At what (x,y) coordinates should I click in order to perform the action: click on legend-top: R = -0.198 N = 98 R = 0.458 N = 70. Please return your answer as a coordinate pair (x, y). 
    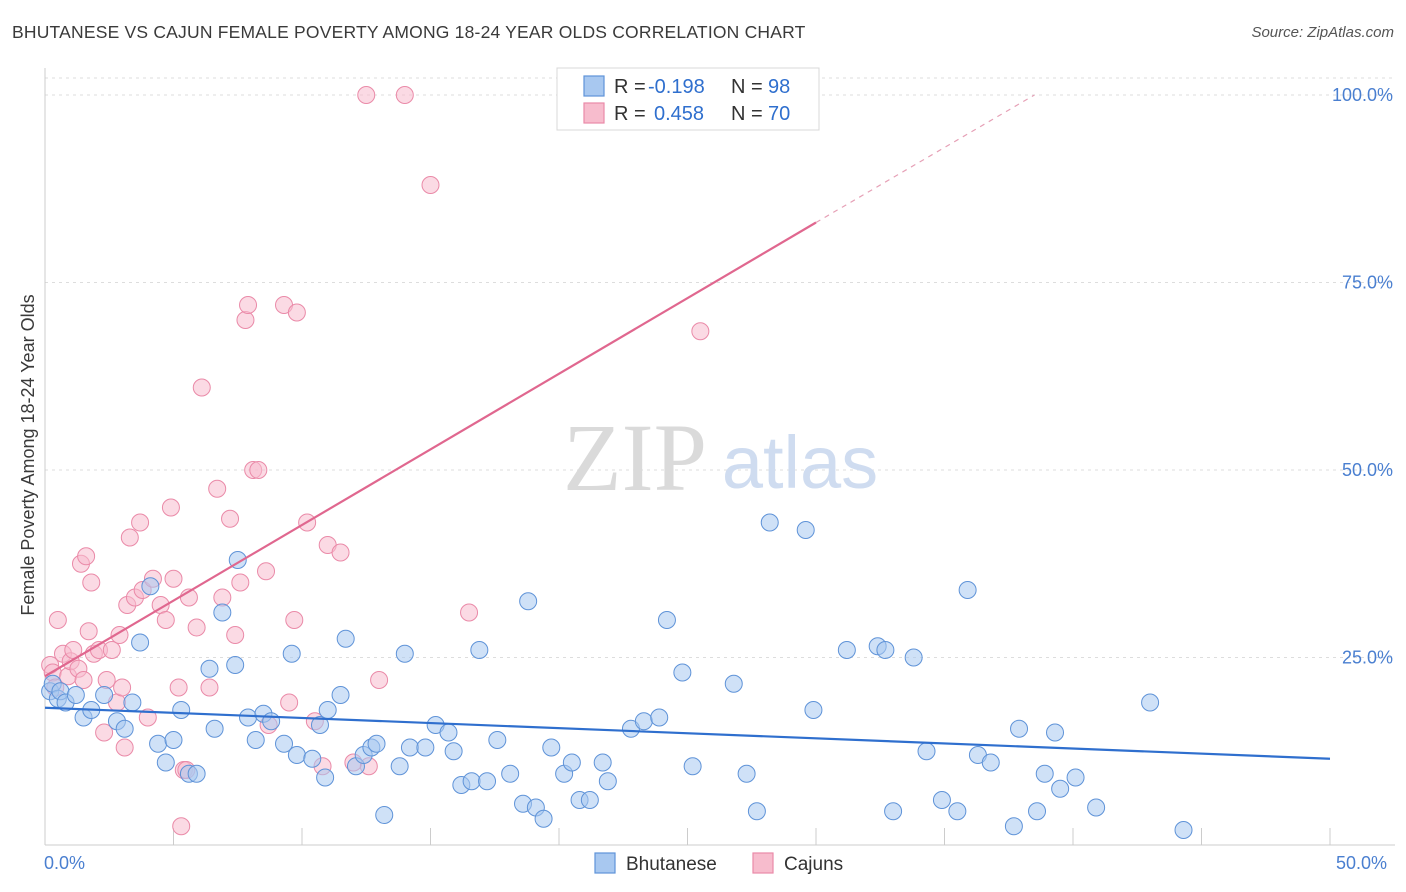
    Looking at the image, I should click on (688, 99).